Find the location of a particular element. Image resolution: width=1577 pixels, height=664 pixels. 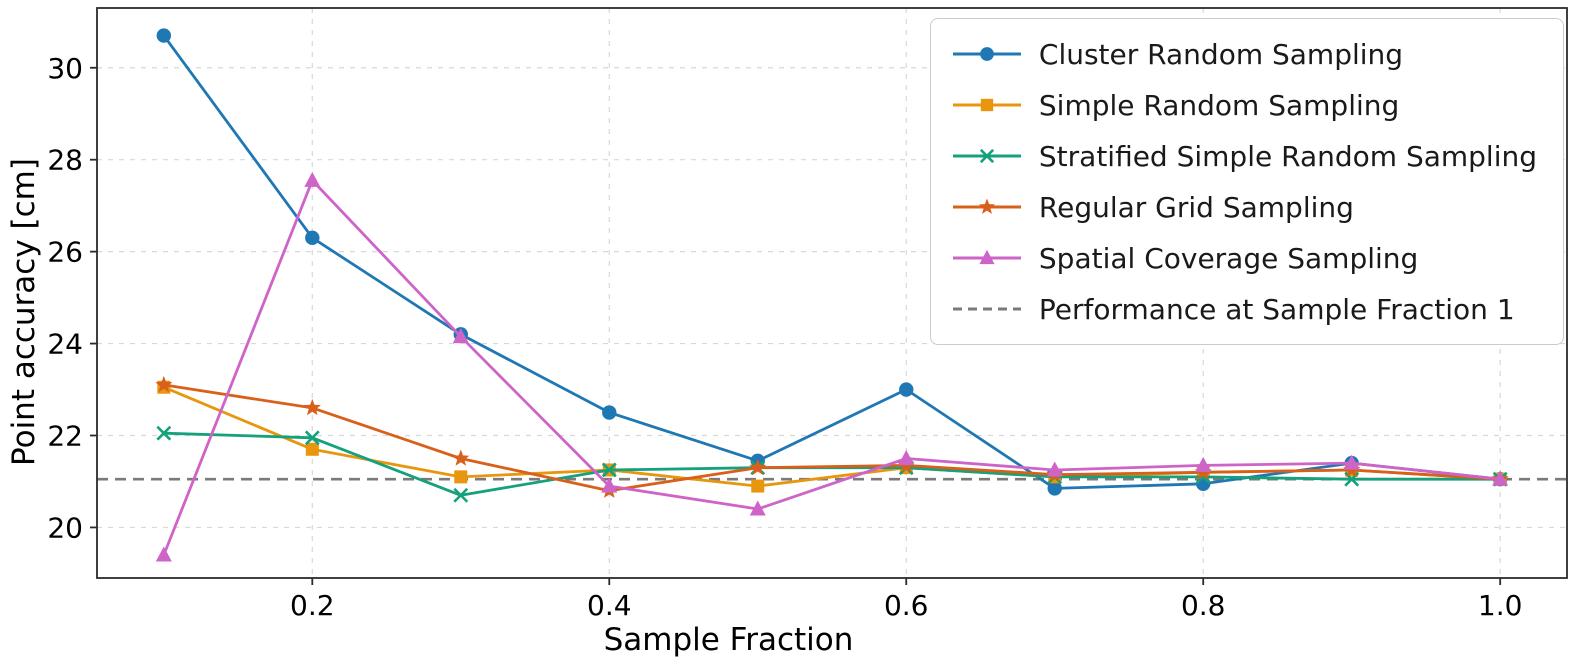

legend-star-marker-icon is located at coordinates (986, 206).